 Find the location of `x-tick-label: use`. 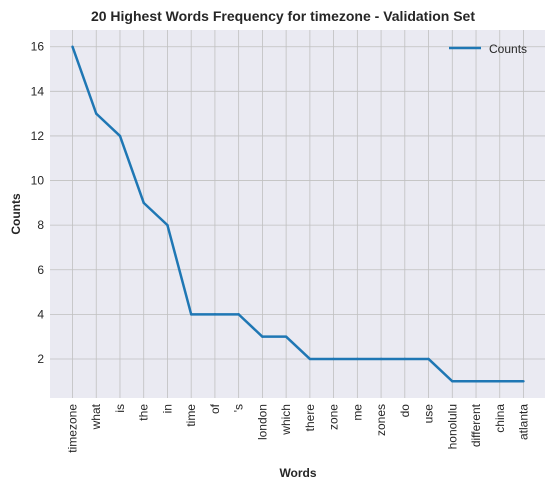

x-tick-label: use is located at coordinates (429, 414).